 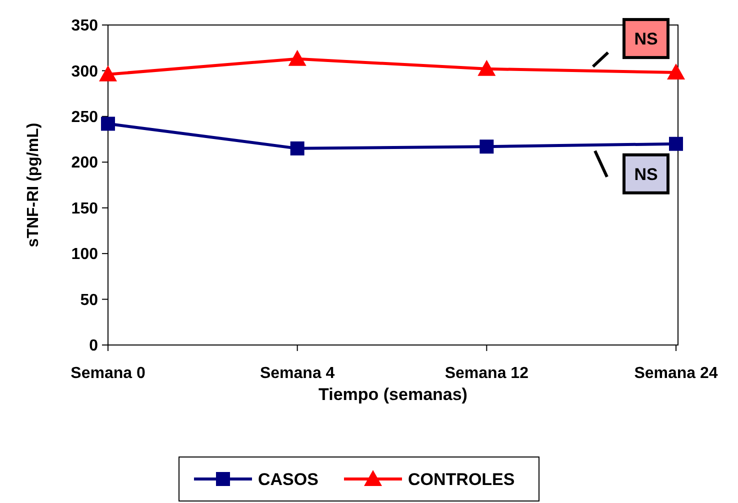 I want to click on y-tick-label: 150, so click(x=84, y=209).